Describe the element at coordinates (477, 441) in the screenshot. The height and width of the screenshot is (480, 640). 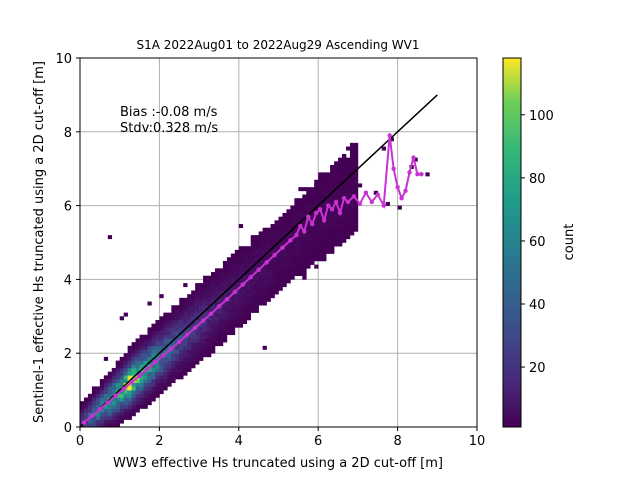
I see `x-tick-label: 10` at that location.